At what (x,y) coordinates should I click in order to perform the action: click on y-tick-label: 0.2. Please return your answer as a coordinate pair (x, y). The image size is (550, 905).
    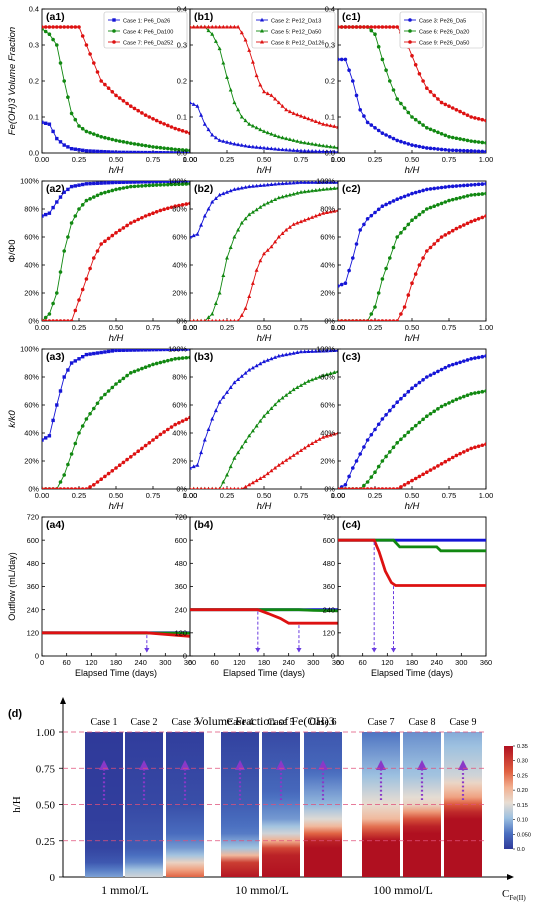
    Looking at the image, I should click on (182, 81).